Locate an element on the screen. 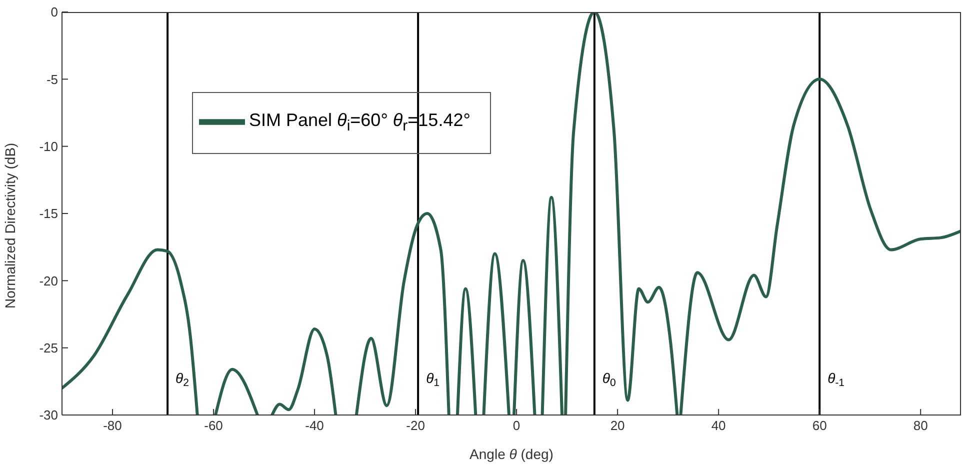  x-tick-label: -80 is located at coordinates (112, 426).